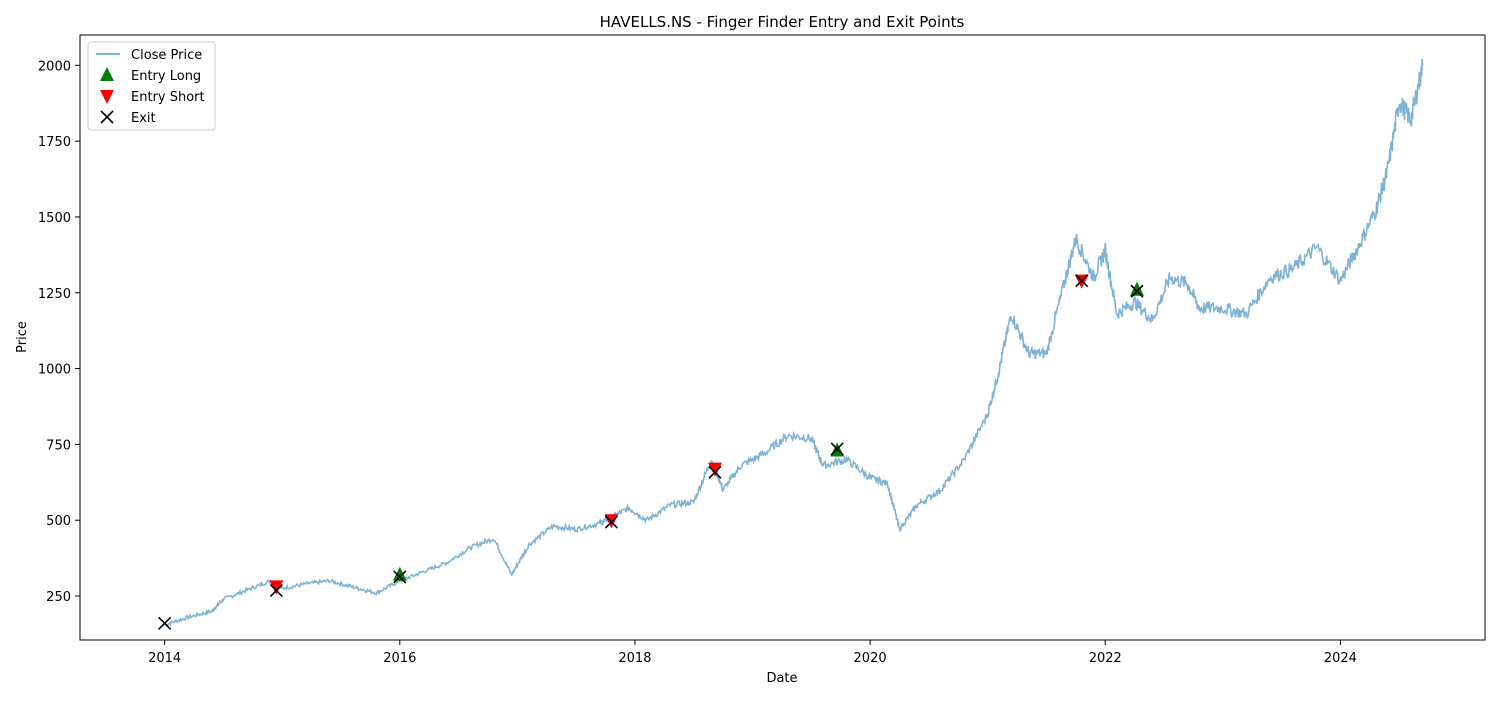  I want to click on x-tick-label: 2022, so click(1105, 658).